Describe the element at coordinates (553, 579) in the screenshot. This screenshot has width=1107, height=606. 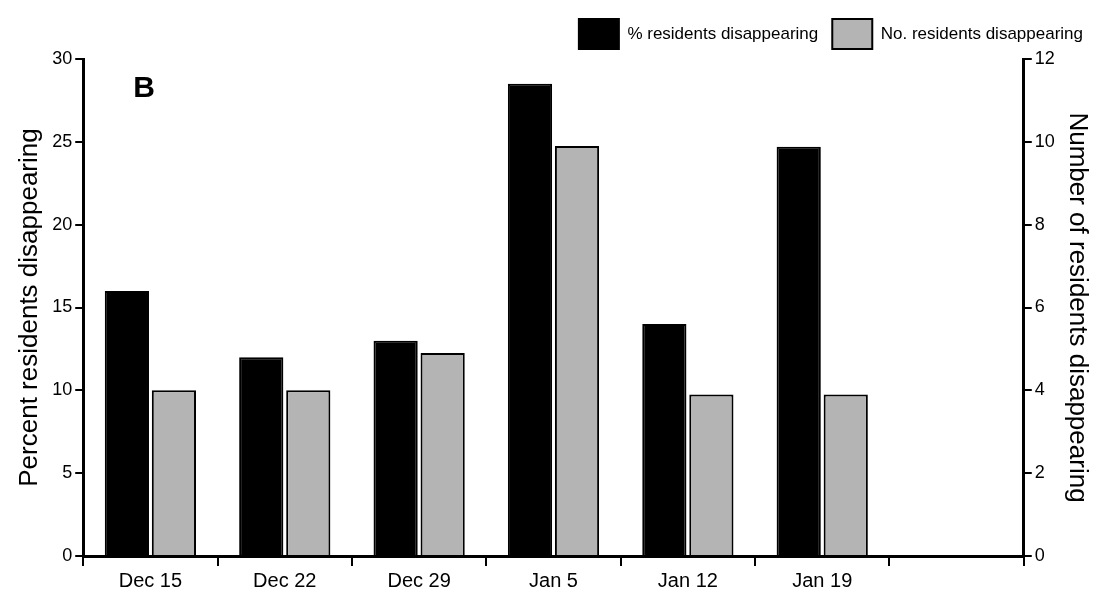
I see `x-tick-label: Jan 5` at that location.